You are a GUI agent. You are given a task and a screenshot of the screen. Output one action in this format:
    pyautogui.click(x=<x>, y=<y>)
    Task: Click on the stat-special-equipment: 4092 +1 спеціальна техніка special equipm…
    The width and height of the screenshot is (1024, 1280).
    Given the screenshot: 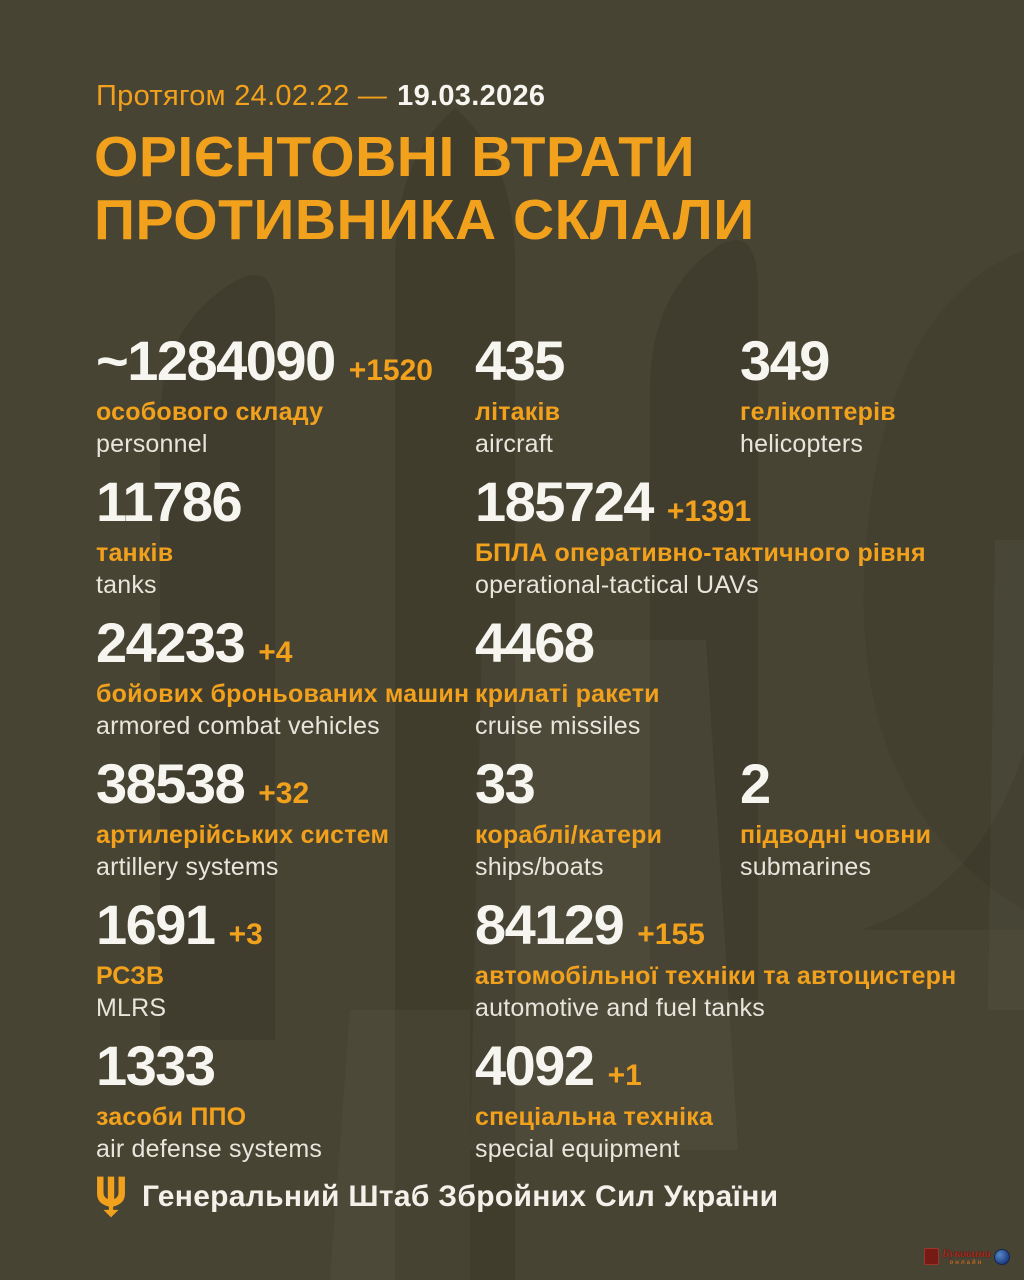 What is the action you would take?
    pyautogui.click(x=731, y=1108)
    